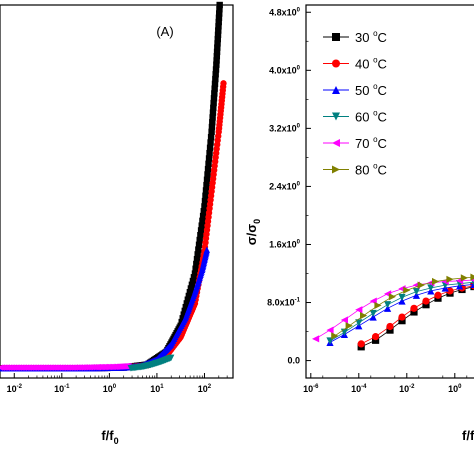 The image size is (474, 474). Describe the element at coordinates (67, 387) in the screenshot. I see `panel-a-x-tick-label-exp: -1` at that location.